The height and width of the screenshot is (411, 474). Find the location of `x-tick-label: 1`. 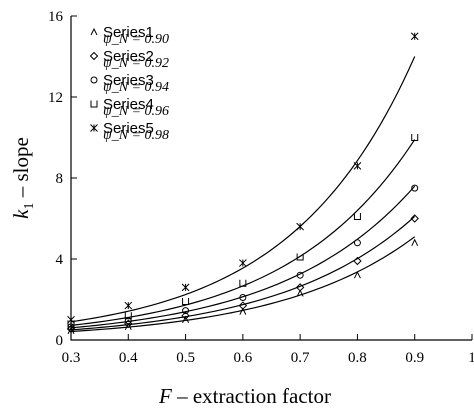

x-tick-label: 1 is located at coordinates (471, 358).